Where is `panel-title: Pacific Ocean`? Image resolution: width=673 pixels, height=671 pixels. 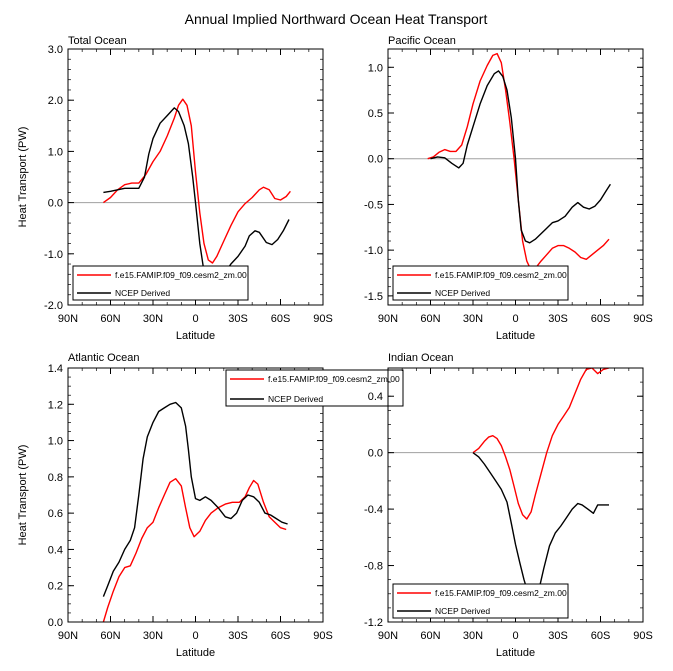 panel-title: Pacific Ocean is located at coordinates (422, 41).